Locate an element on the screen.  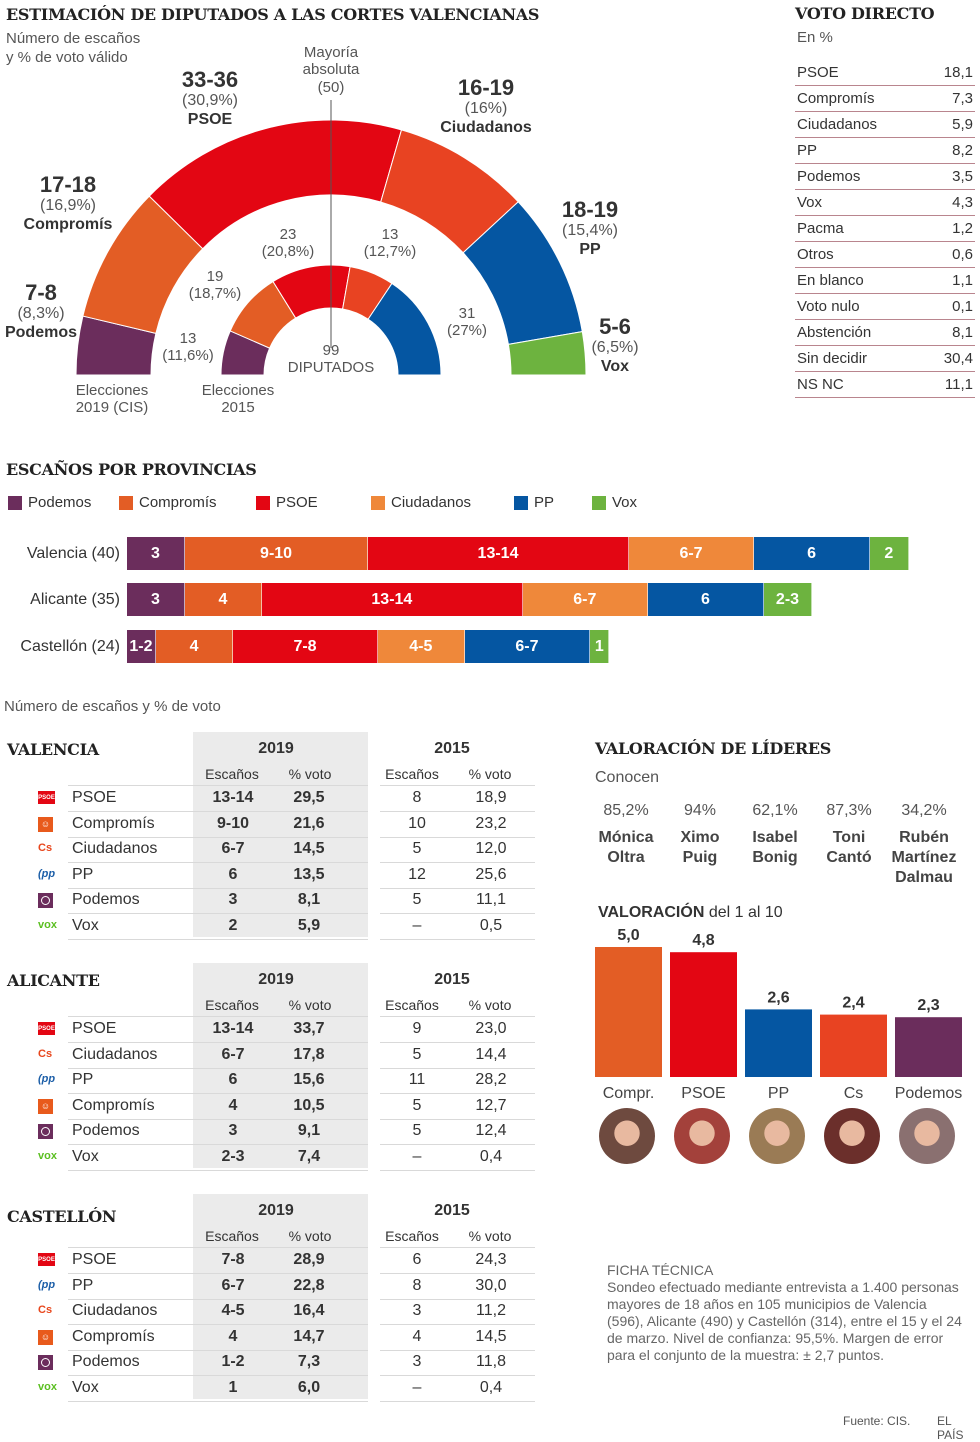
rating-category-label: Cs is located at coordinates (854, 1093).